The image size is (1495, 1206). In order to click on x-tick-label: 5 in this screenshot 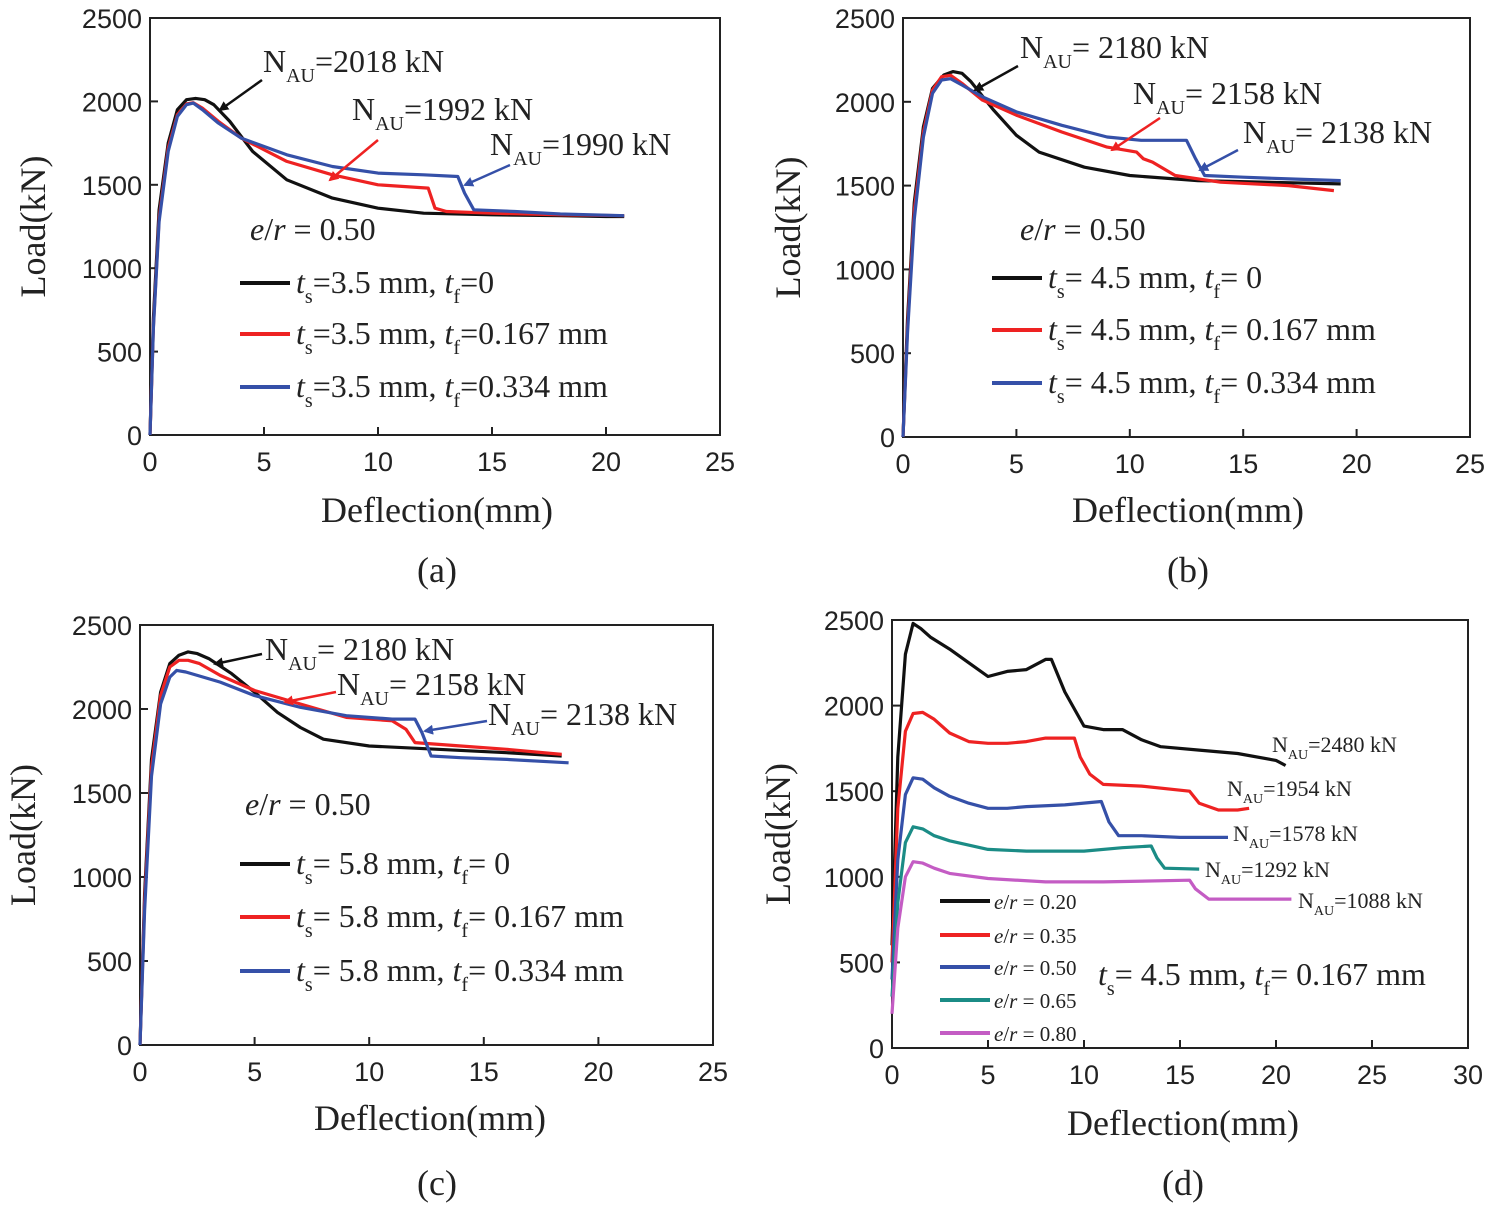, I will do `click(254, 1072)`.